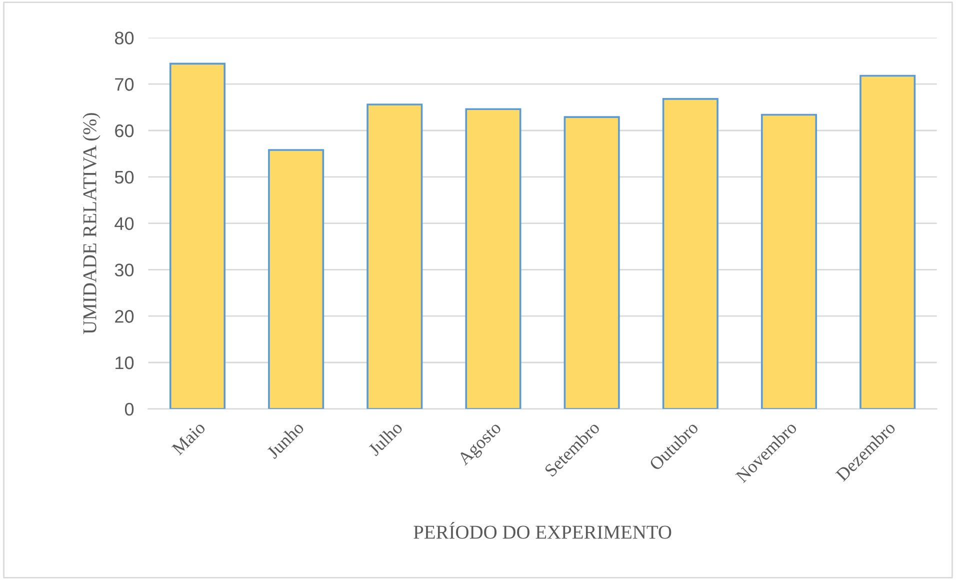 This screenshot has width=956, height=580. I want to click on y-tick-label: 50, so click(124, 177).